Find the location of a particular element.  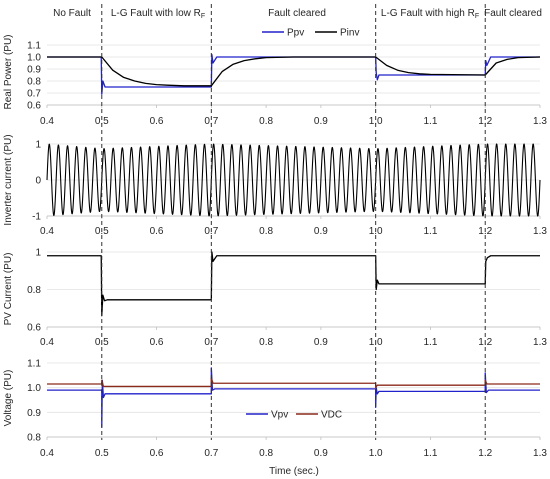

legend-ppv-label: Ppv is located at coordinates (295, 33).